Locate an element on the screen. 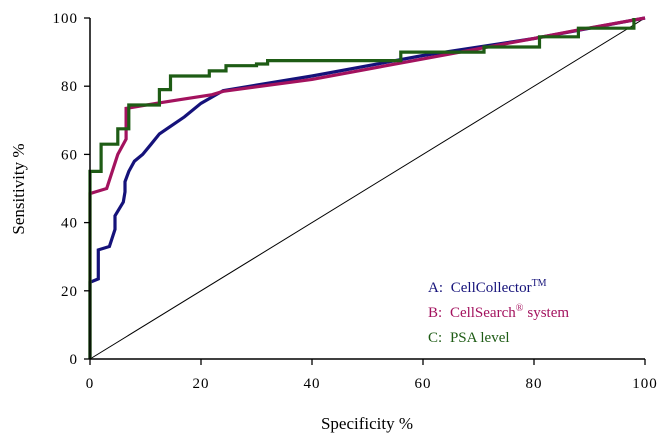 Image resolution: width=663 pixels, height=433 pixels. y-tick-label: 60 is located at coordinates (69, 155).